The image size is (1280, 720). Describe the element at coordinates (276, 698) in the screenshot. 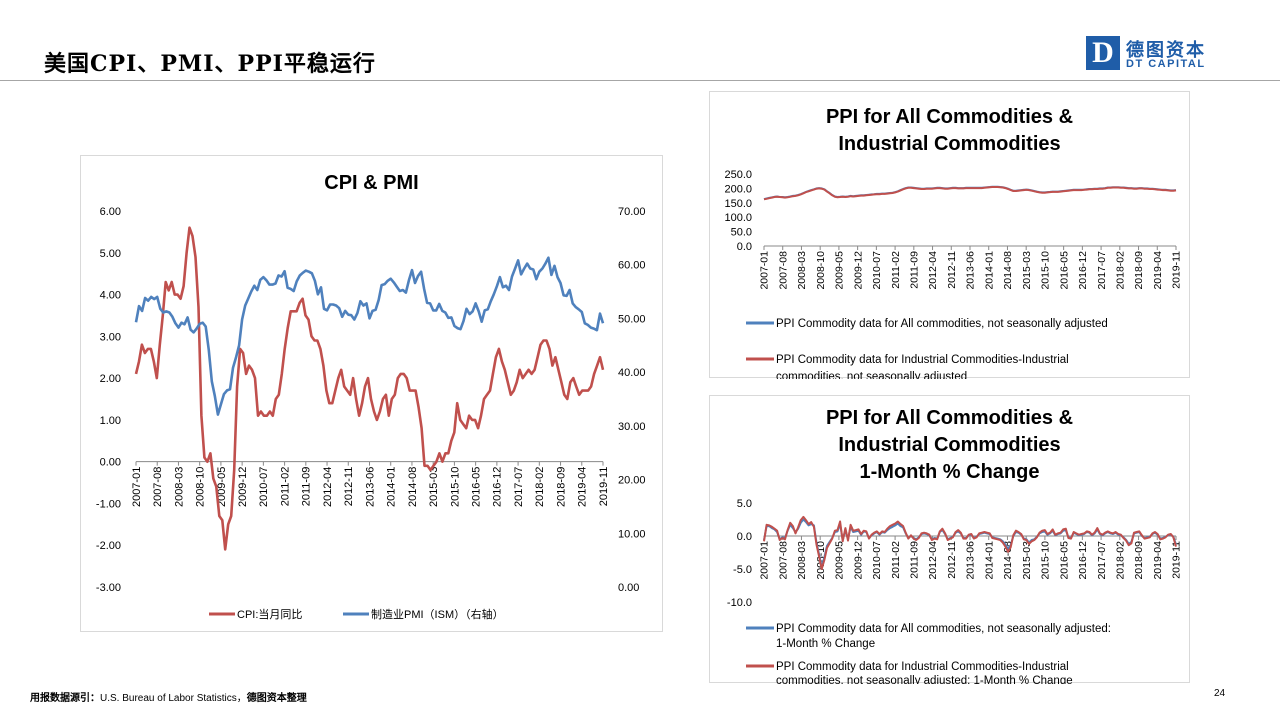

I see `source-suffix: 德图资本整理` at that location.